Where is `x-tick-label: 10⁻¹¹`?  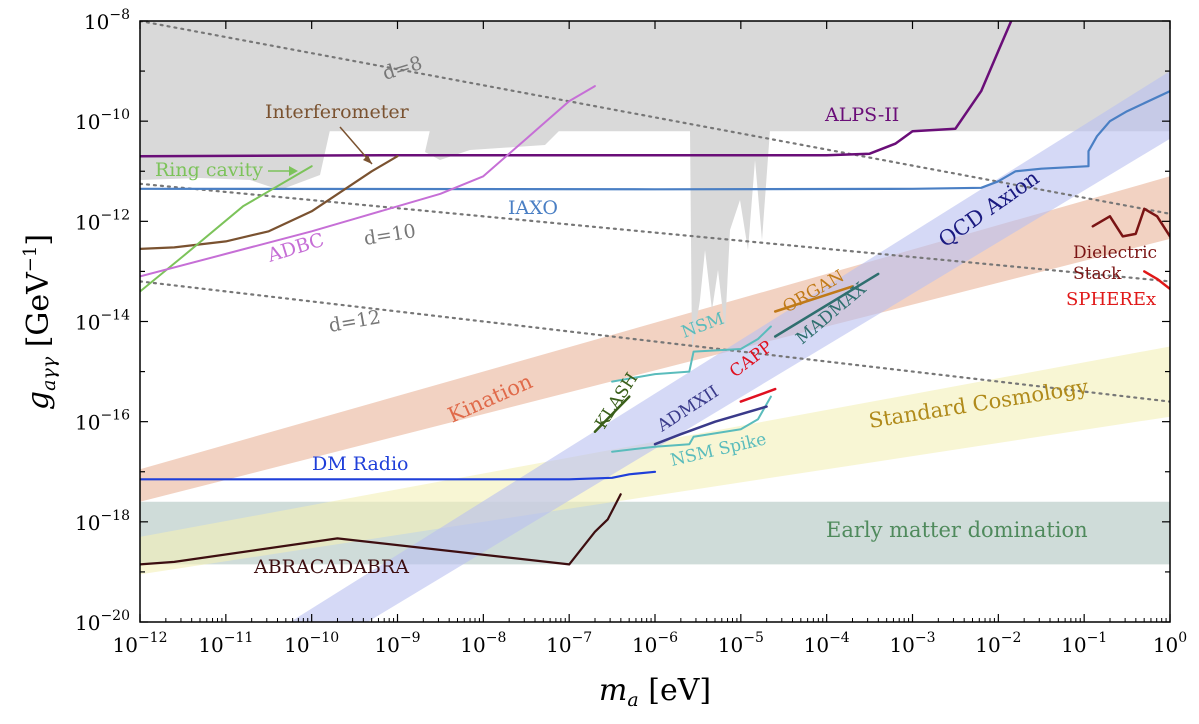
x-tick-label: 10⁻¹¹ is located at coordinates (225, 643).